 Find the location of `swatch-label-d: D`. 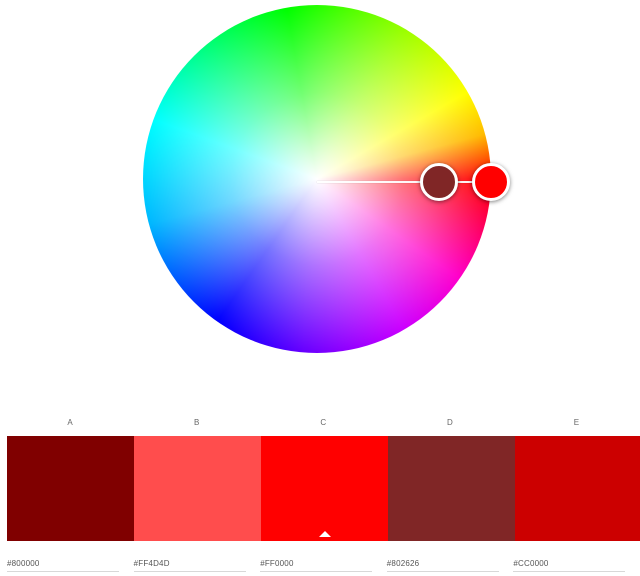

swatch-label-d: D is located at coordinates (450, 422).